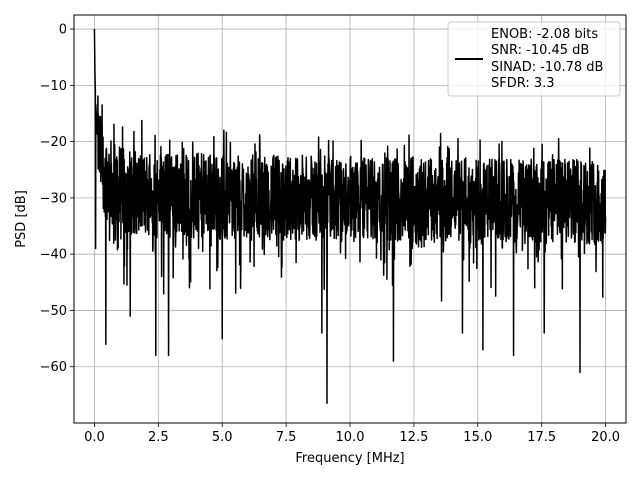  What do you see at coordinates (53, 367) in the screenshot?
I see `y-tick-label: −60` at bounding box center [53, 367].